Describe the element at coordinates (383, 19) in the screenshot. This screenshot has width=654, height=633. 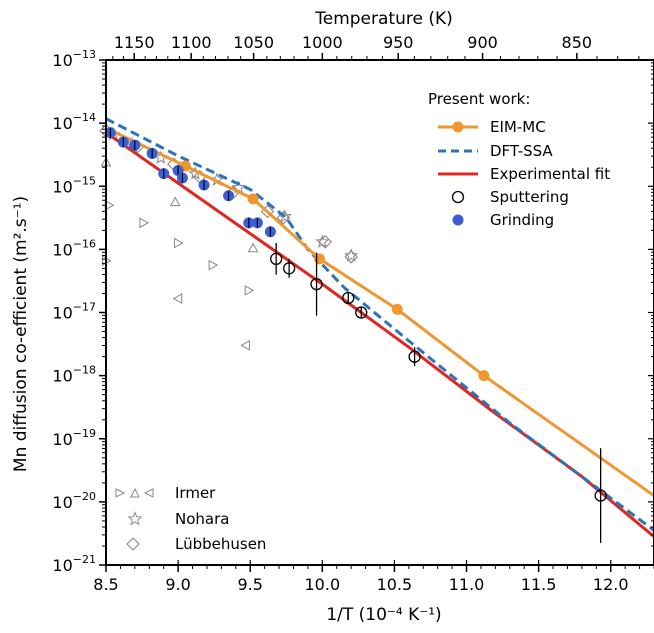
I see `top-axis-title: Temperature (K)` at that location.